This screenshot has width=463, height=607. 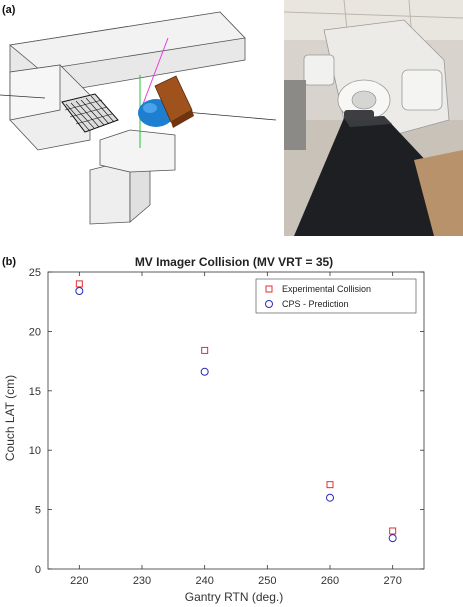 What do you see at coordinates (267, 581) in the screenshot?
I see `x-tick-label: 250` at bounding box center [267, 581].